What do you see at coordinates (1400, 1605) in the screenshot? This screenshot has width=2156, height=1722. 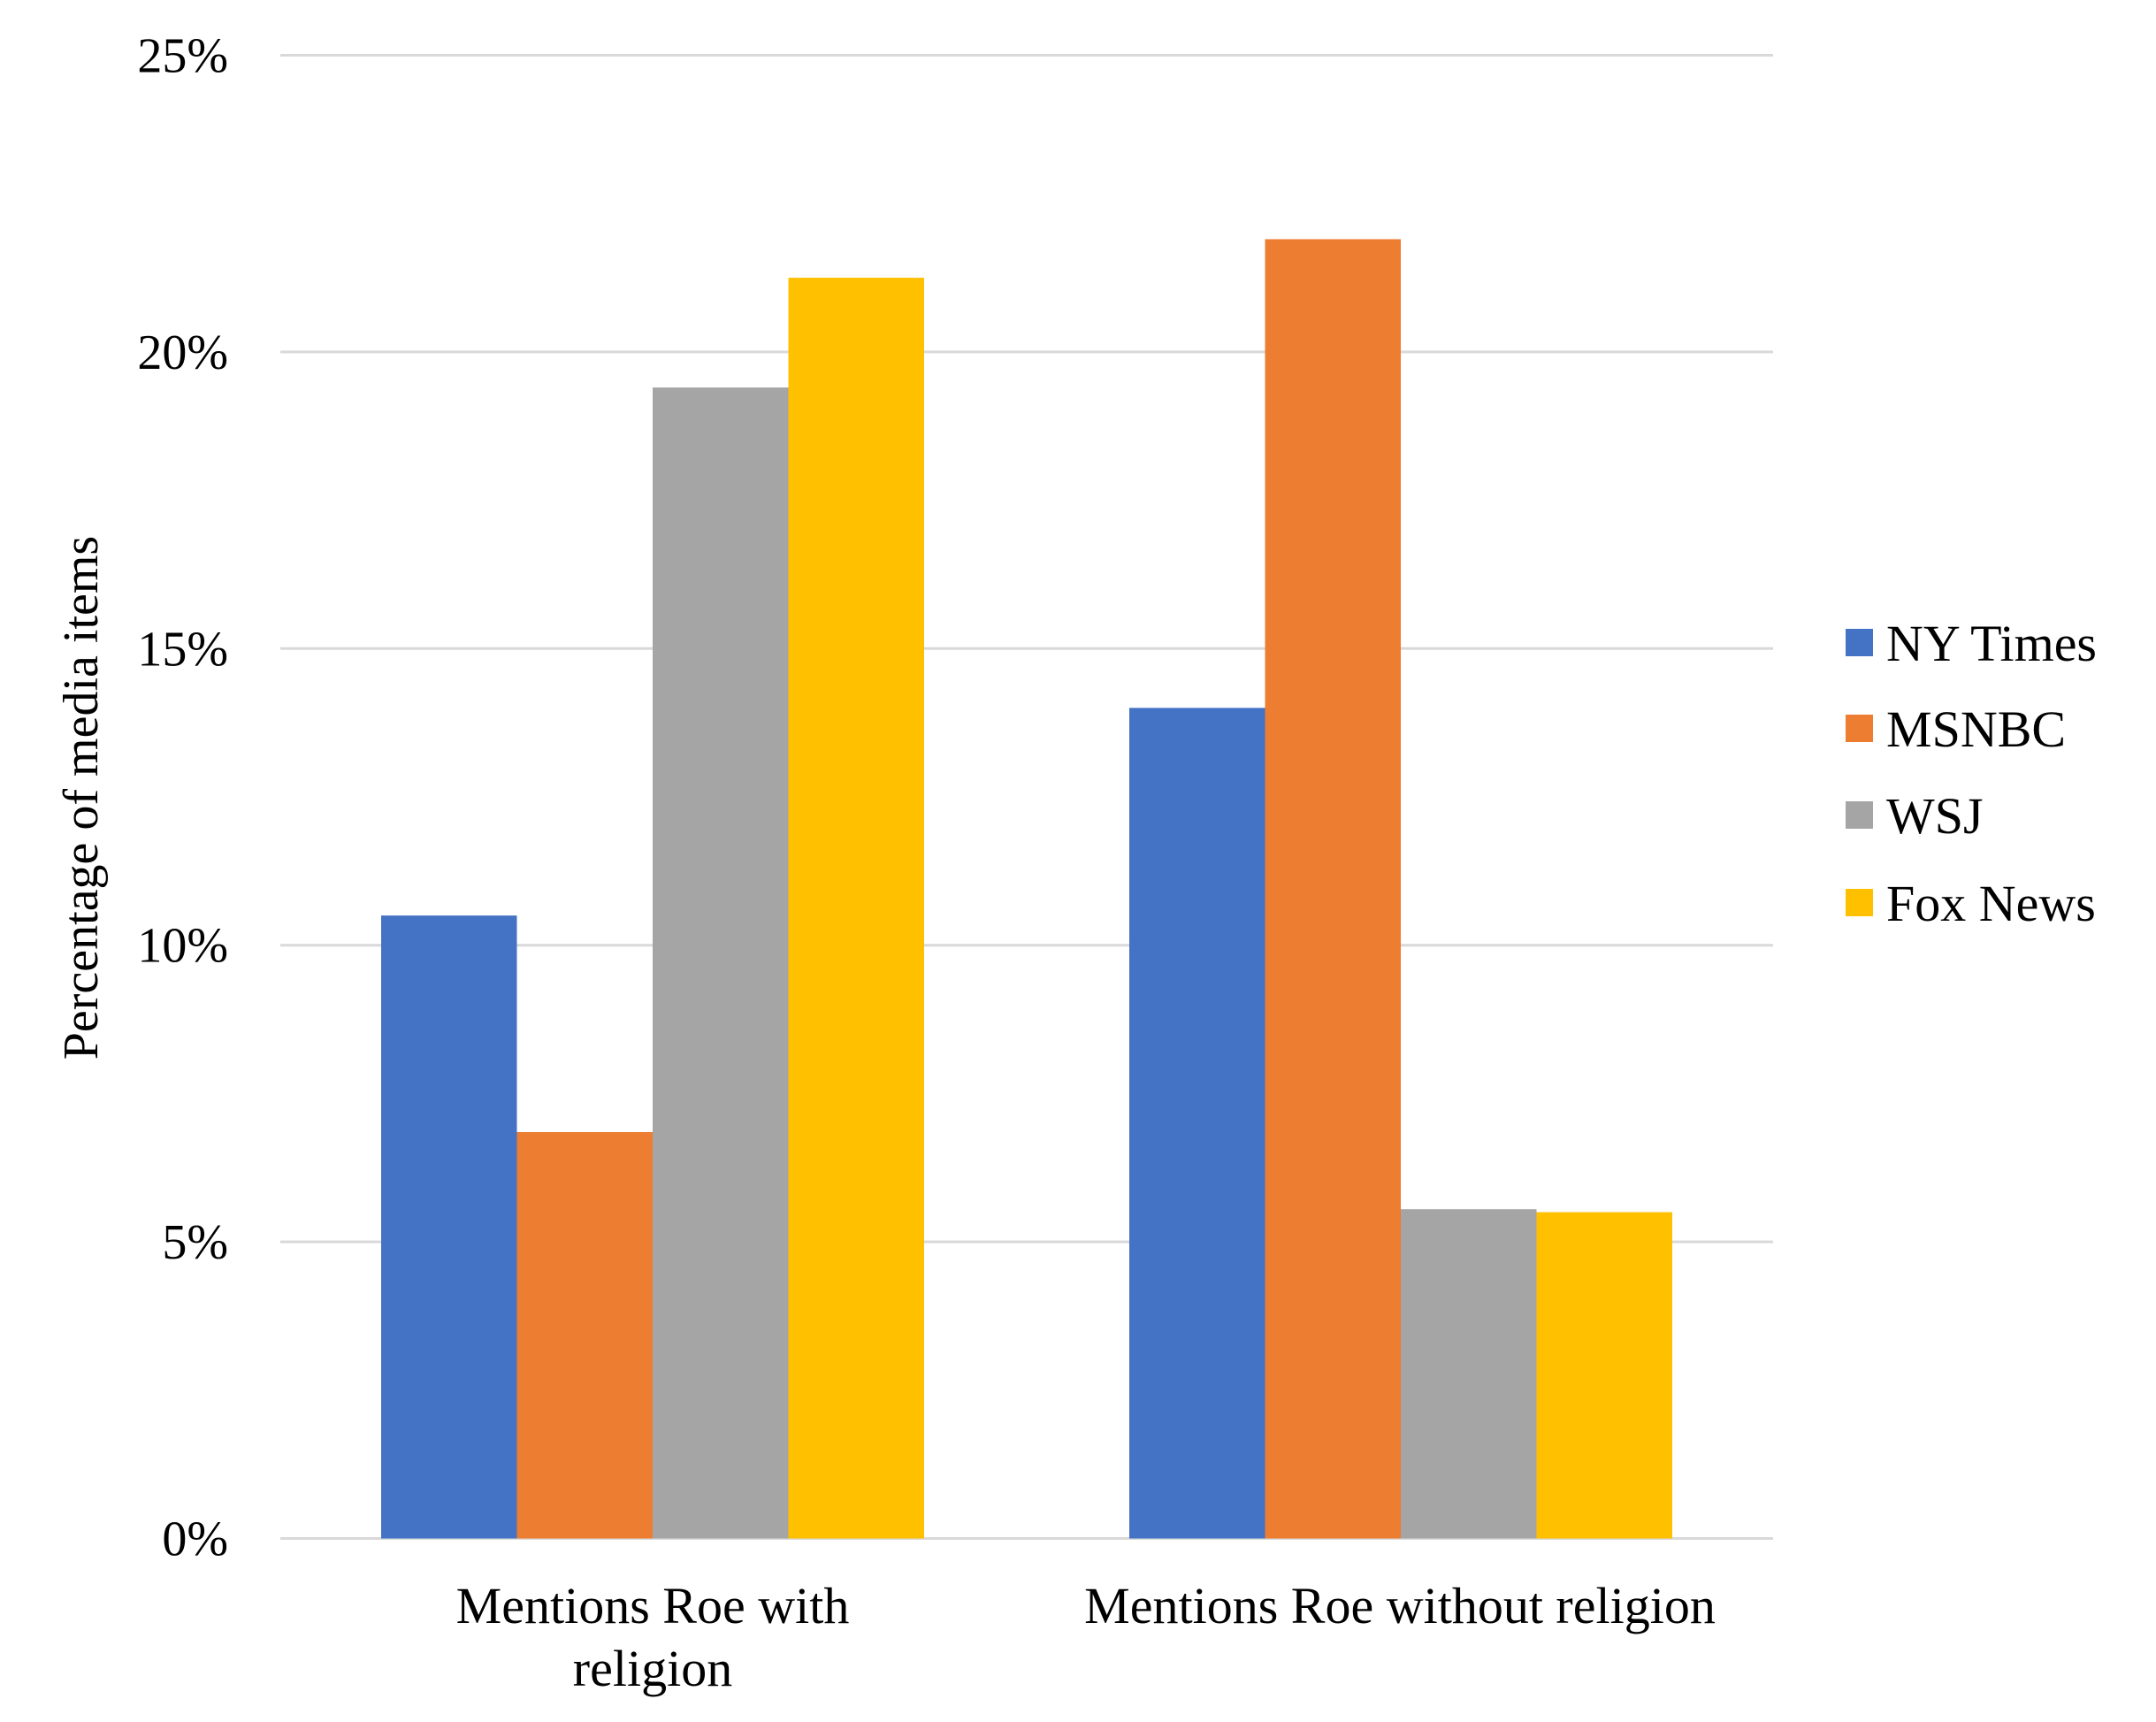 I see `x-tick-label: Mentions Roe without religion` at bounding box center [1400, 1605].